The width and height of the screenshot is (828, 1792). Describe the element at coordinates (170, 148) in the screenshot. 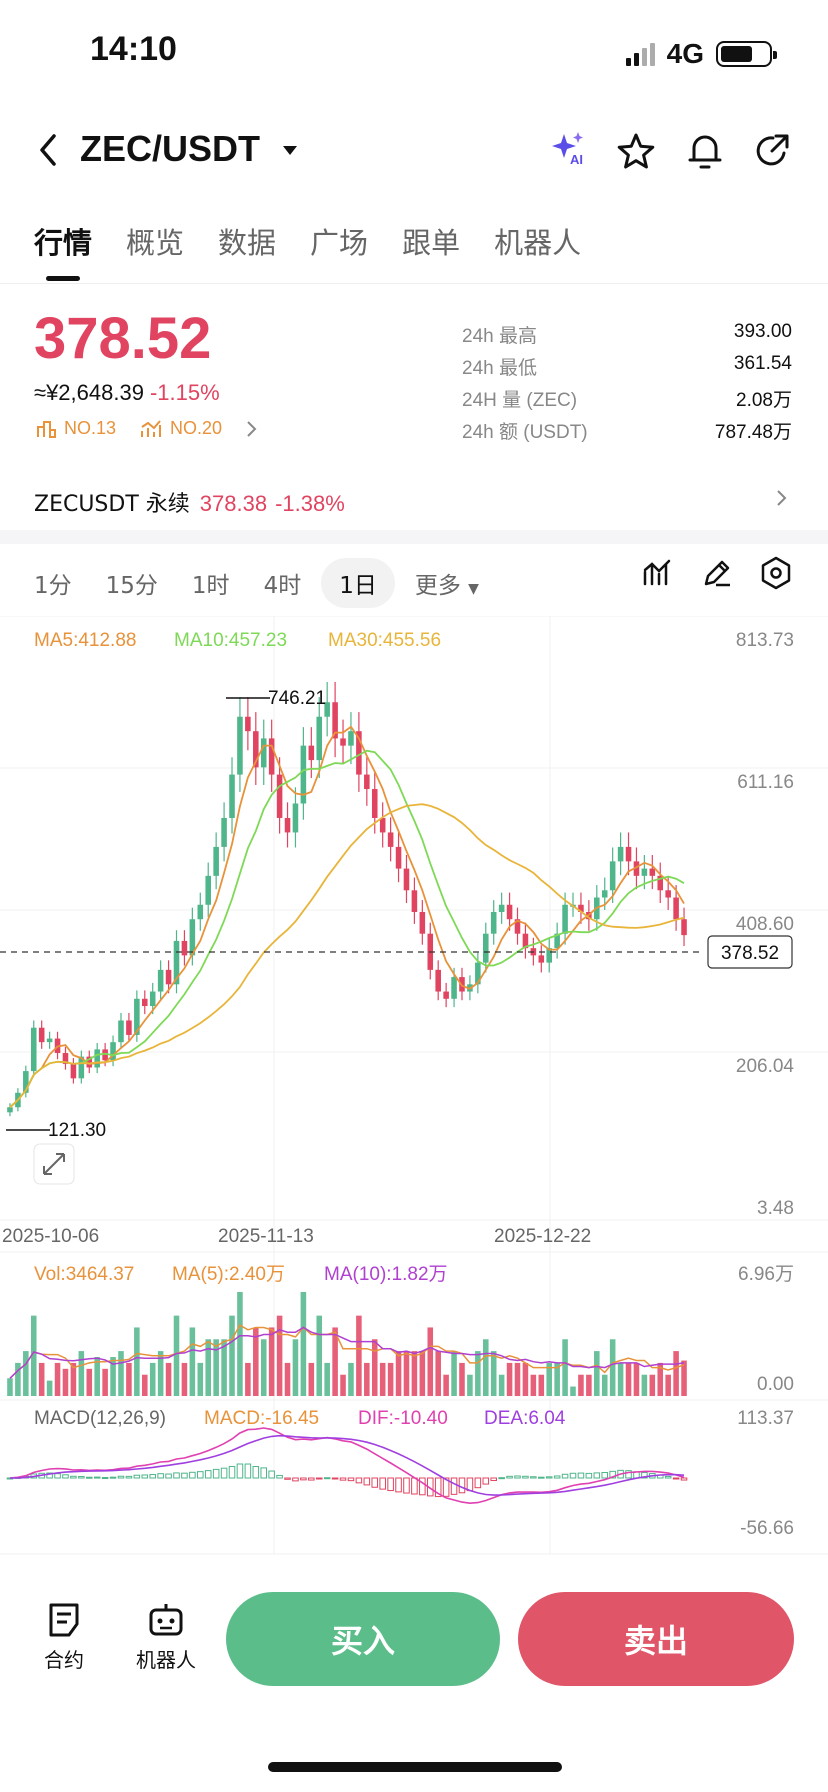

I see `pair-title: ZEC/USDT` at that location.